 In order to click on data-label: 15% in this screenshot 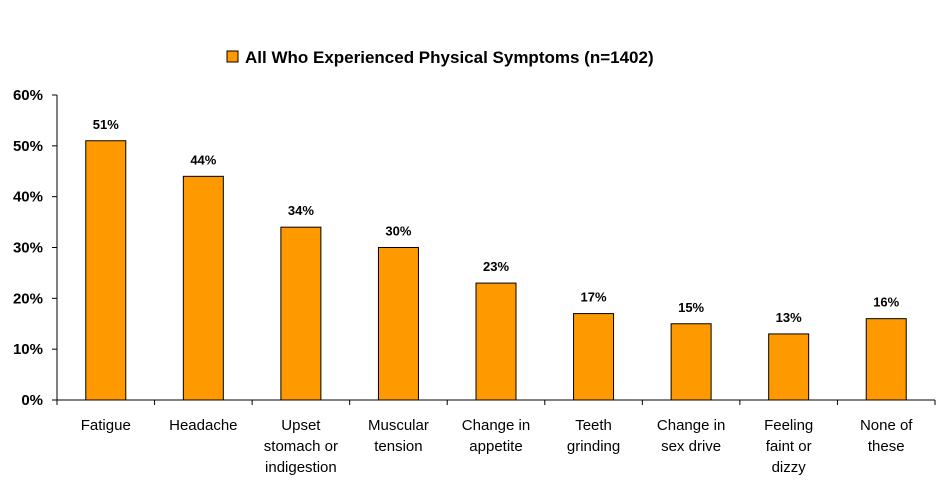, I will do `click(691, 307)`.